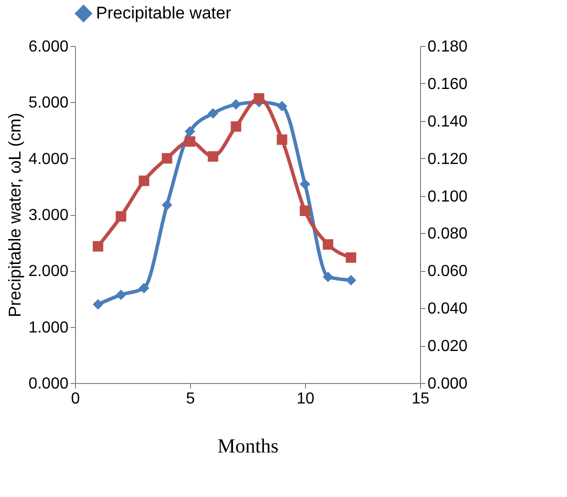 This screenshot has height=497, width=567. Describe the element at coordinates (448, 159) in the screenshot. I see `y2-tick-label: 0.120` at that location.